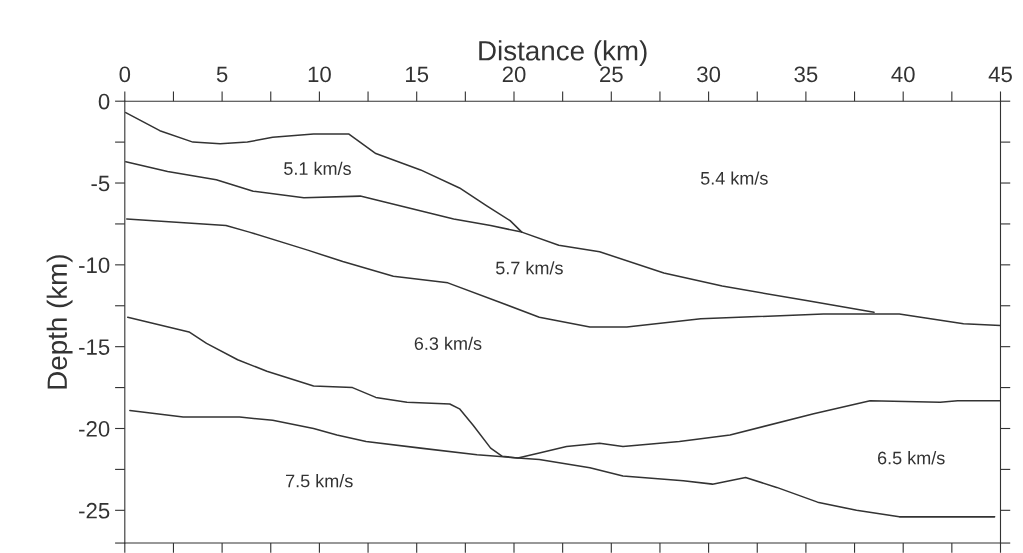 This screenshot has width=1023, height=553. What do you see at coordinates (94, 510) in the screenshot?
I see `y-tick-label: -25` at bounding box center [94, 510].